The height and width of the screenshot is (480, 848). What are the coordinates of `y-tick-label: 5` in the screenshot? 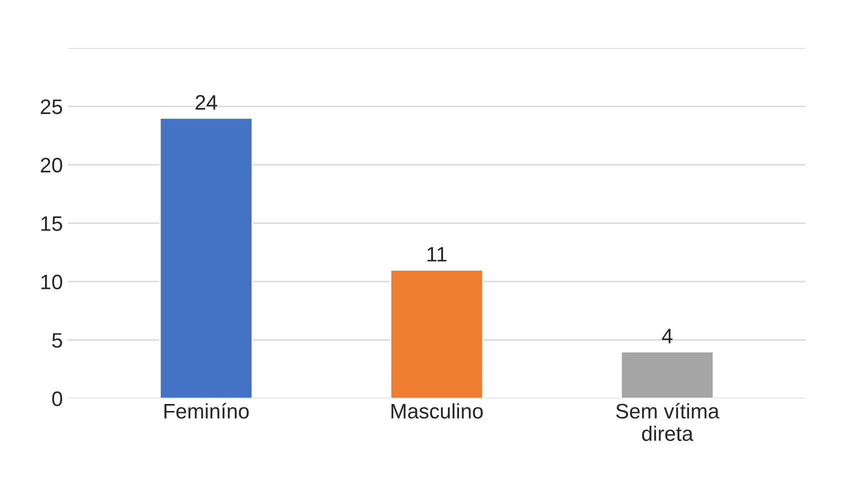 It's located at (57, 340).